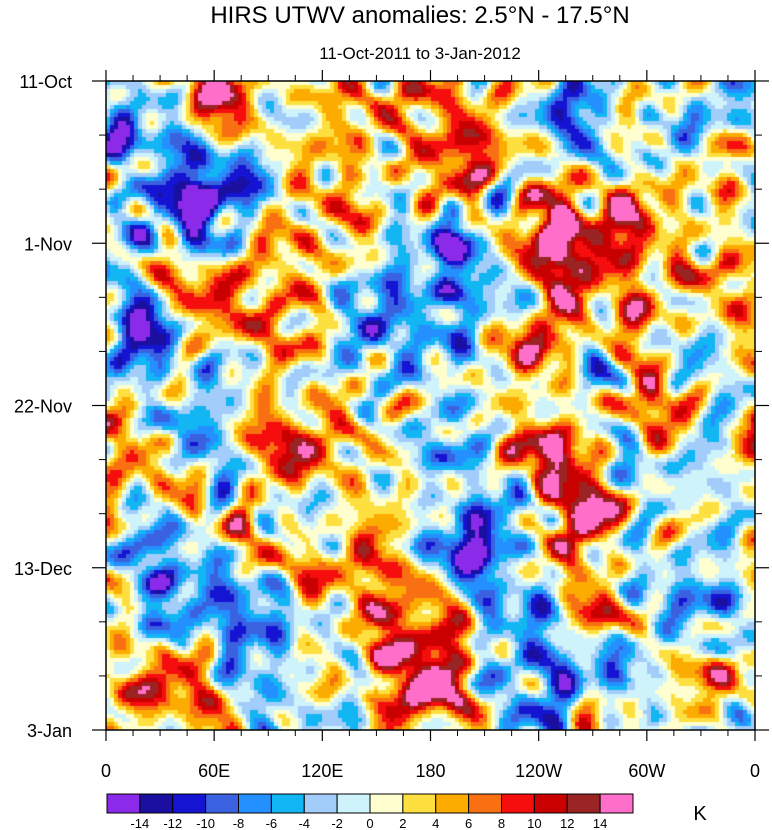 This screenshot has height=830, width=772. What do you see at coordinates (239, 823) in the screenshot?
I see `colorbar-label: -8` at bounding box center [239, 823].